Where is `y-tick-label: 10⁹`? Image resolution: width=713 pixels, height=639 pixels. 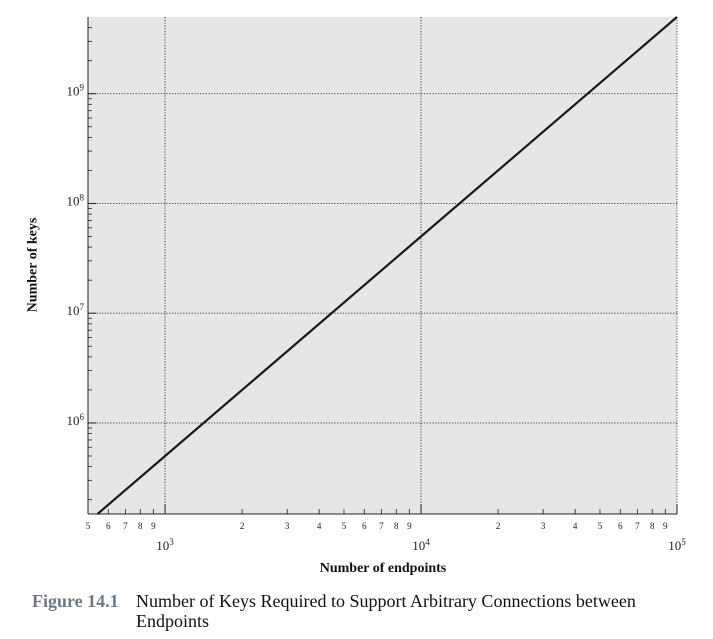 y-tick-label: 10⁹ is located at coordinates (76, 91).